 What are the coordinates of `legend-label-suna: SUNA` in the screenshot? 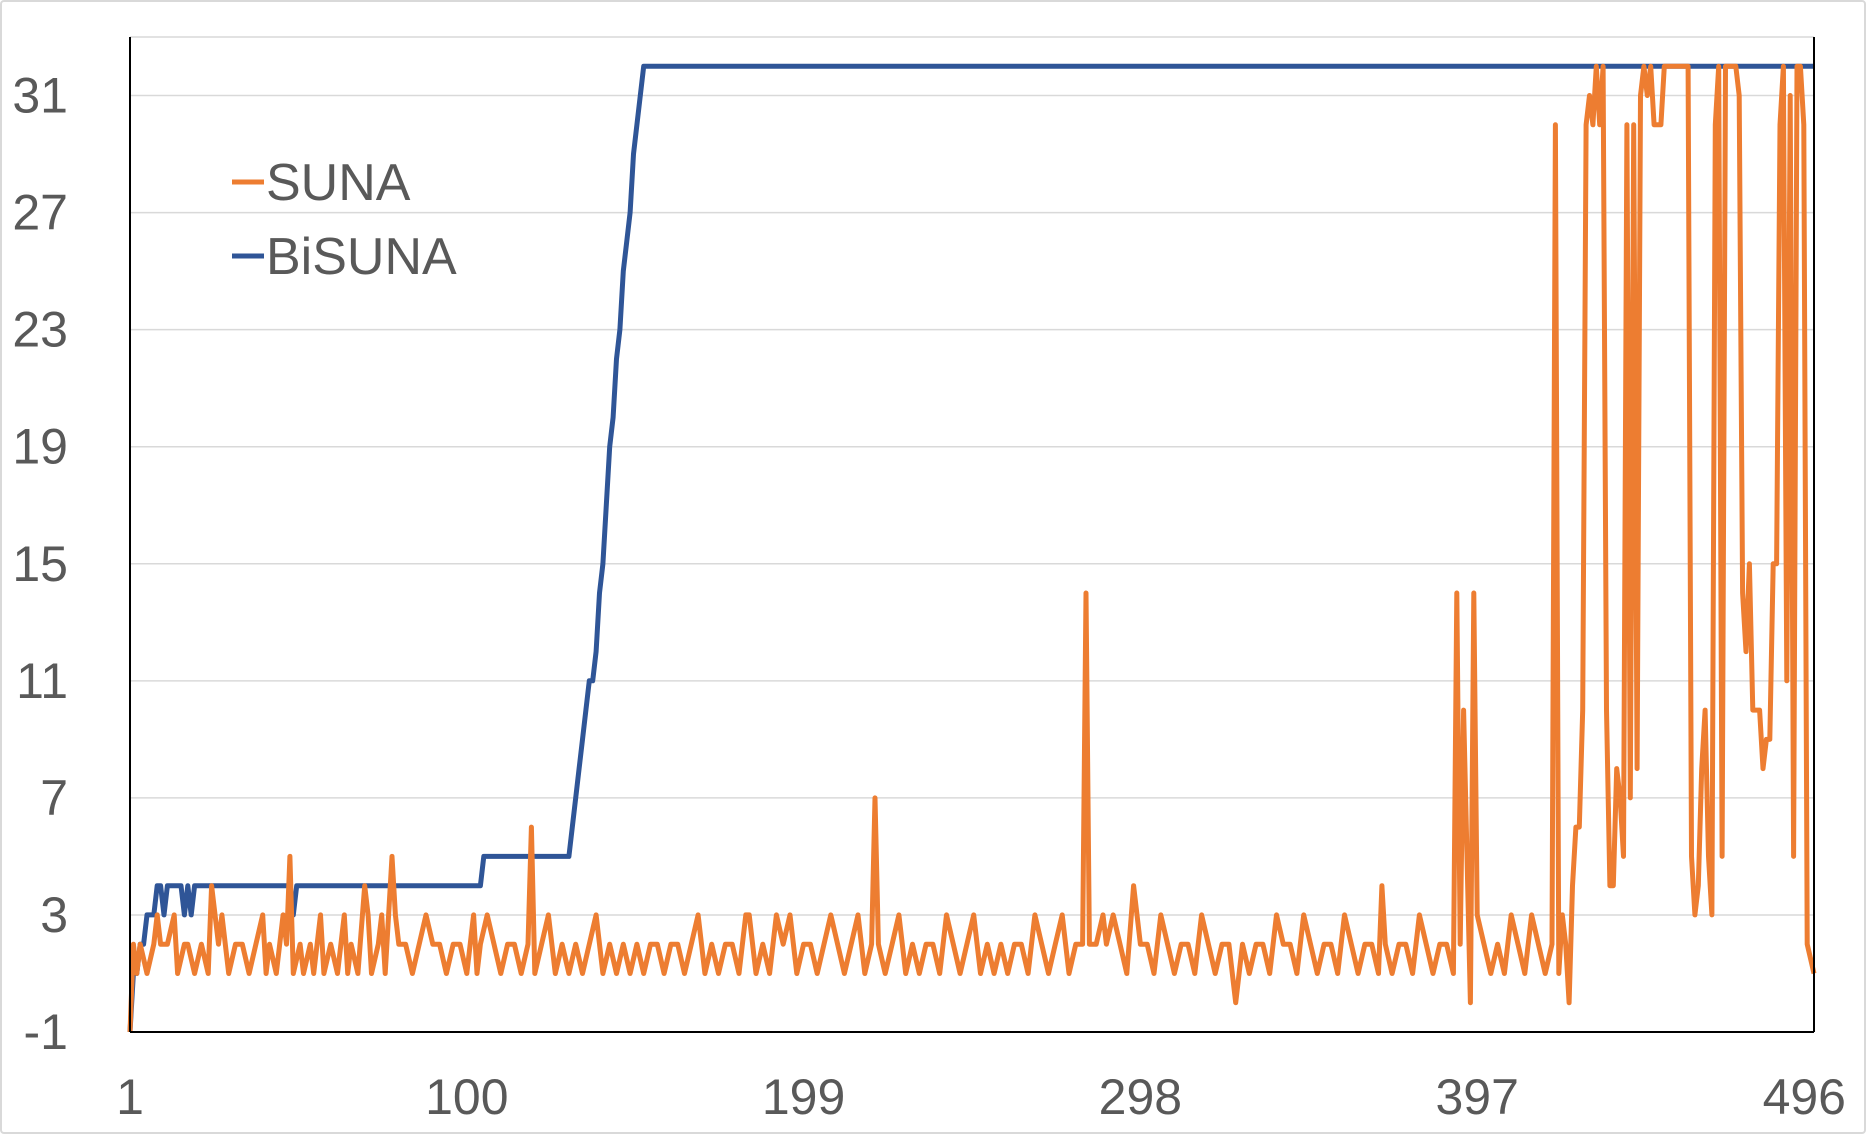 It's located at (338, 183).